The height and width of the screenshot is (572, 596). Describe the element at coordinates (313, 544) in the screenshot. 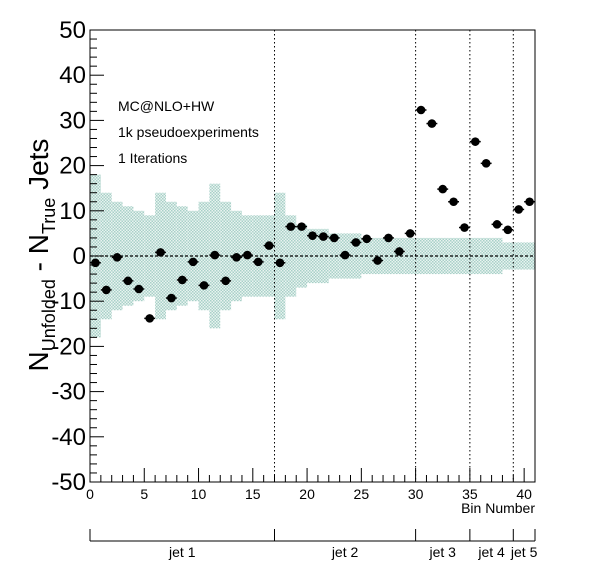

I see `jet-multiplicity-groups: jet 1 jet 2 jet 3 jet 4 jet 5` at that location.